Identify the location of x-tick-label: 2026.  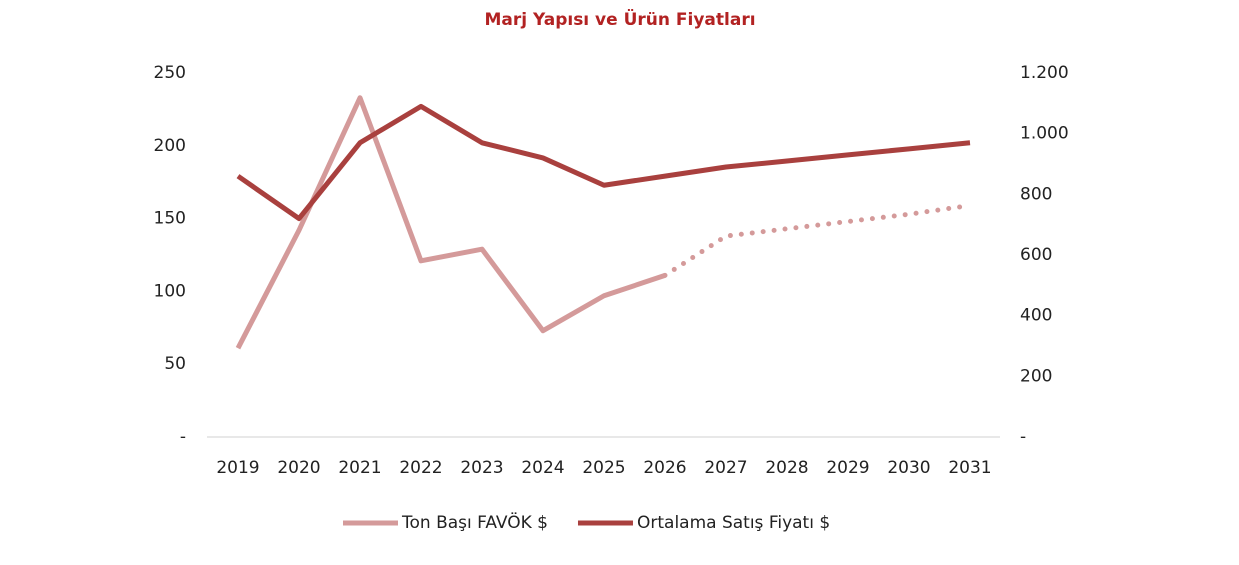
(664, 468).